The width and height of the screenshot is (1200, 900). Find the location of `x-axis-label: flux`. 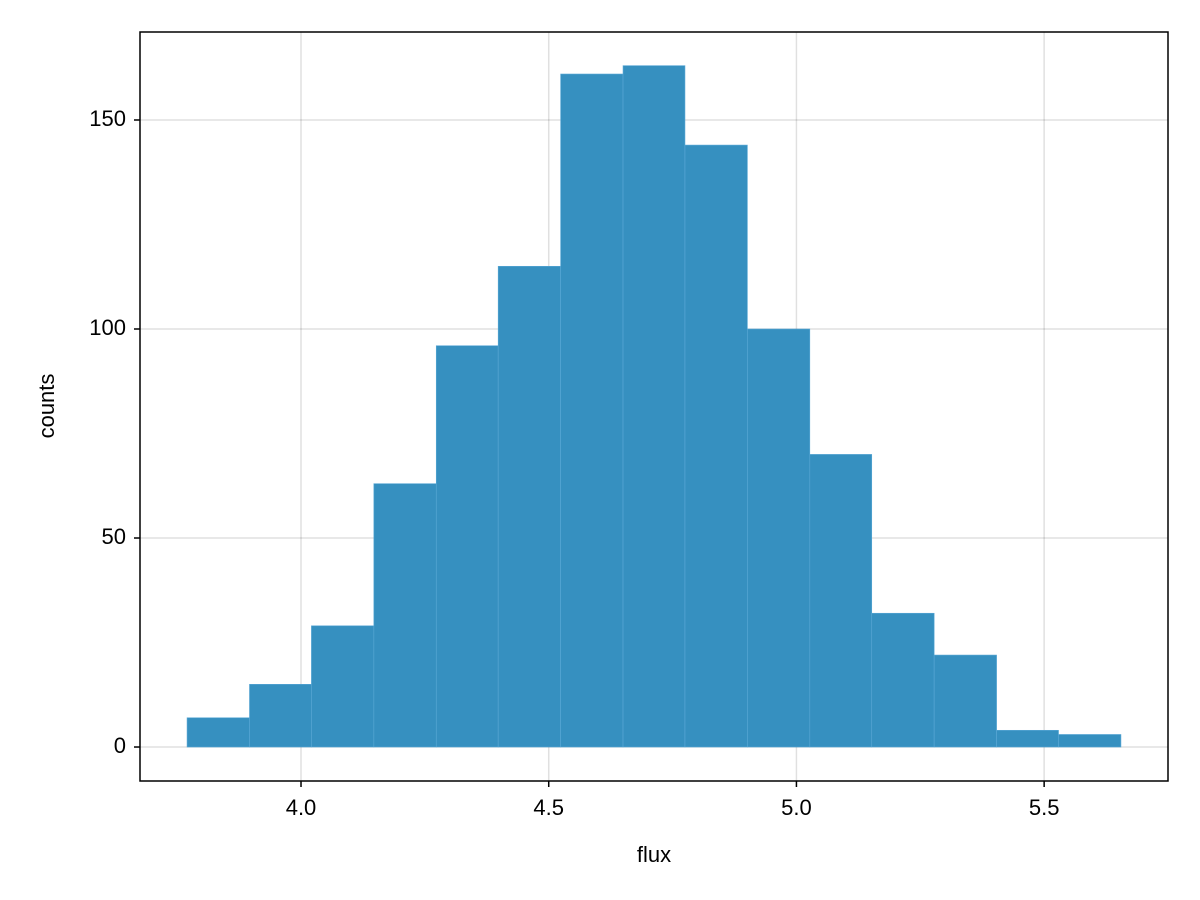

x-axis-label: flux is located at coordinates (654, 854).